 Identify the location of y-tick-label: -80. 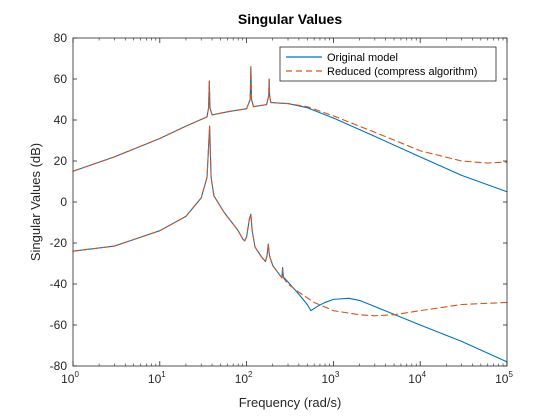
(59, 366).